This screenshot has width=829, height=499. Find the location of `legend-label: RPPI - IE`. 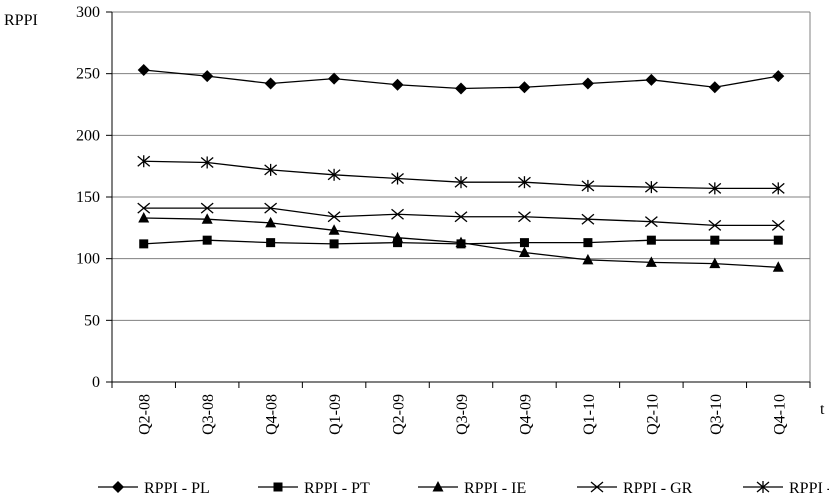

legend-label: RPPI - IE is located at coordinates (495, 488).